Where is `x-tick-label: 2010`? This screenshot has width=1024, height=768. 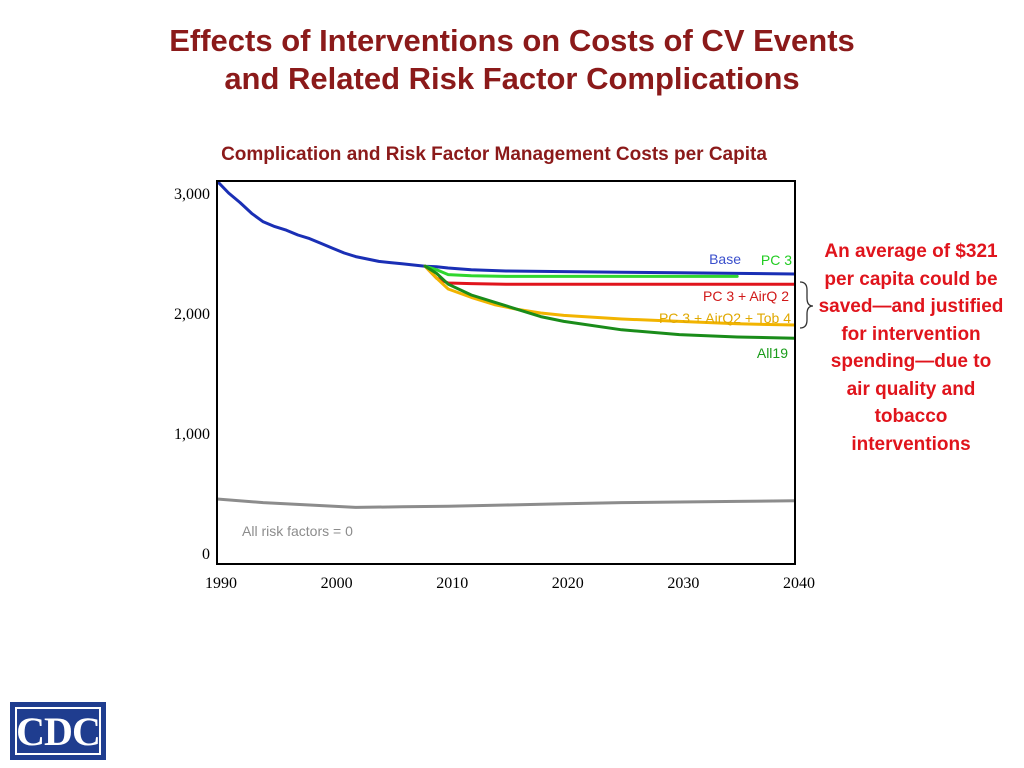
x-tick-label: 2010 is located at coordinates (452, 583).